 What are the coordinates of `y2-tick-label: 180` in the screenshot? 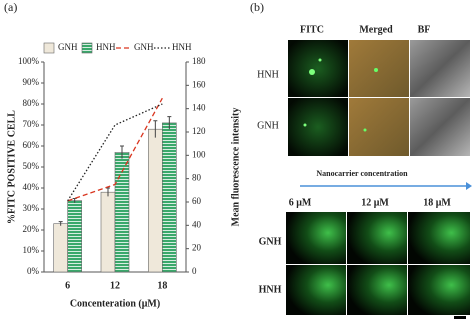 It's located at (199, 61).